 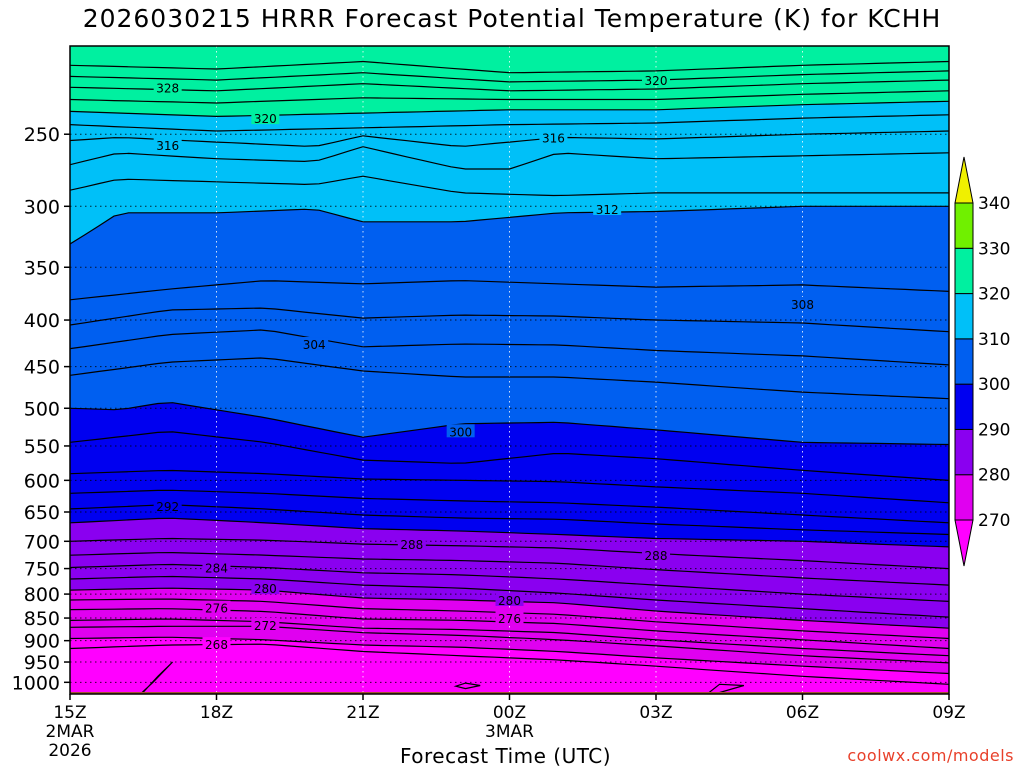 I want to click on y-tick-label: 550, so click(x=42, y=447).